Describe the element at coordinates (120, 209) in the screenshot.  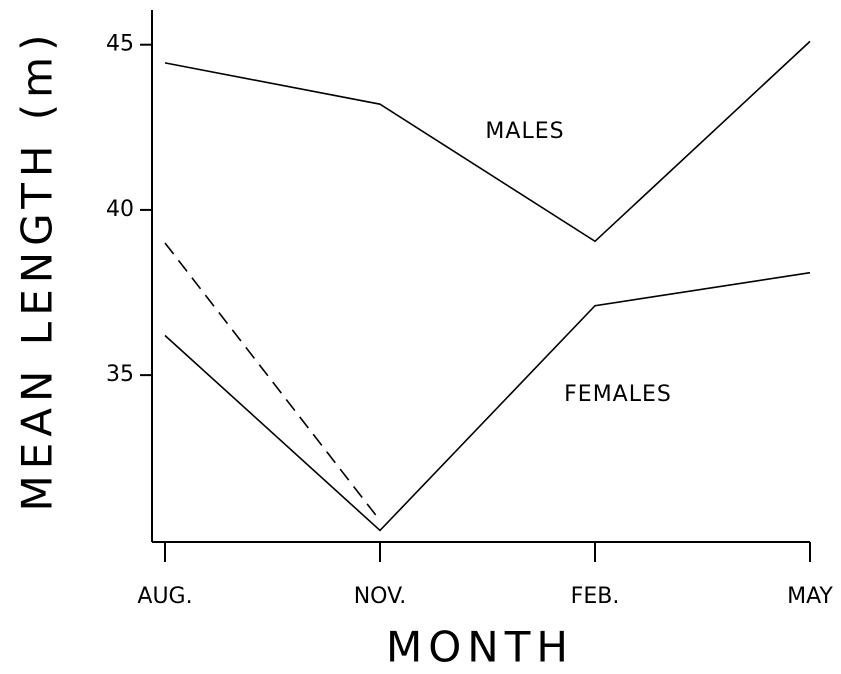
I see `y-tick-label: 40` at that location.